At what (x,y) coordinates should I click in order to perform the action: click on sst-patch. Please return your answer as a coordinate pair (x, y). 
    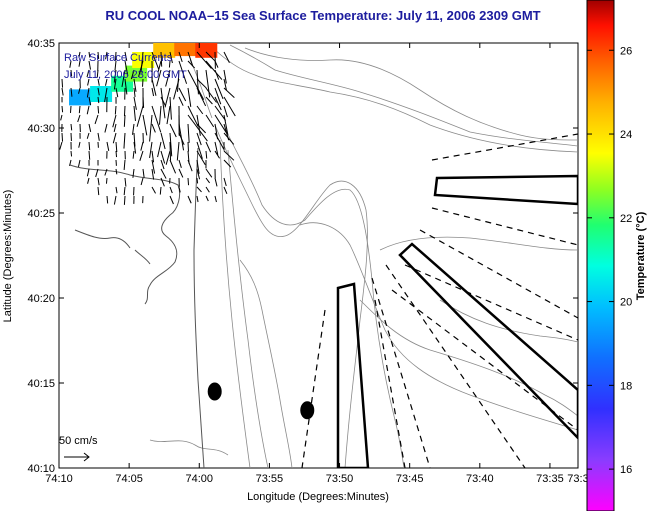
    Looking at the image, I should click on (143, 74).